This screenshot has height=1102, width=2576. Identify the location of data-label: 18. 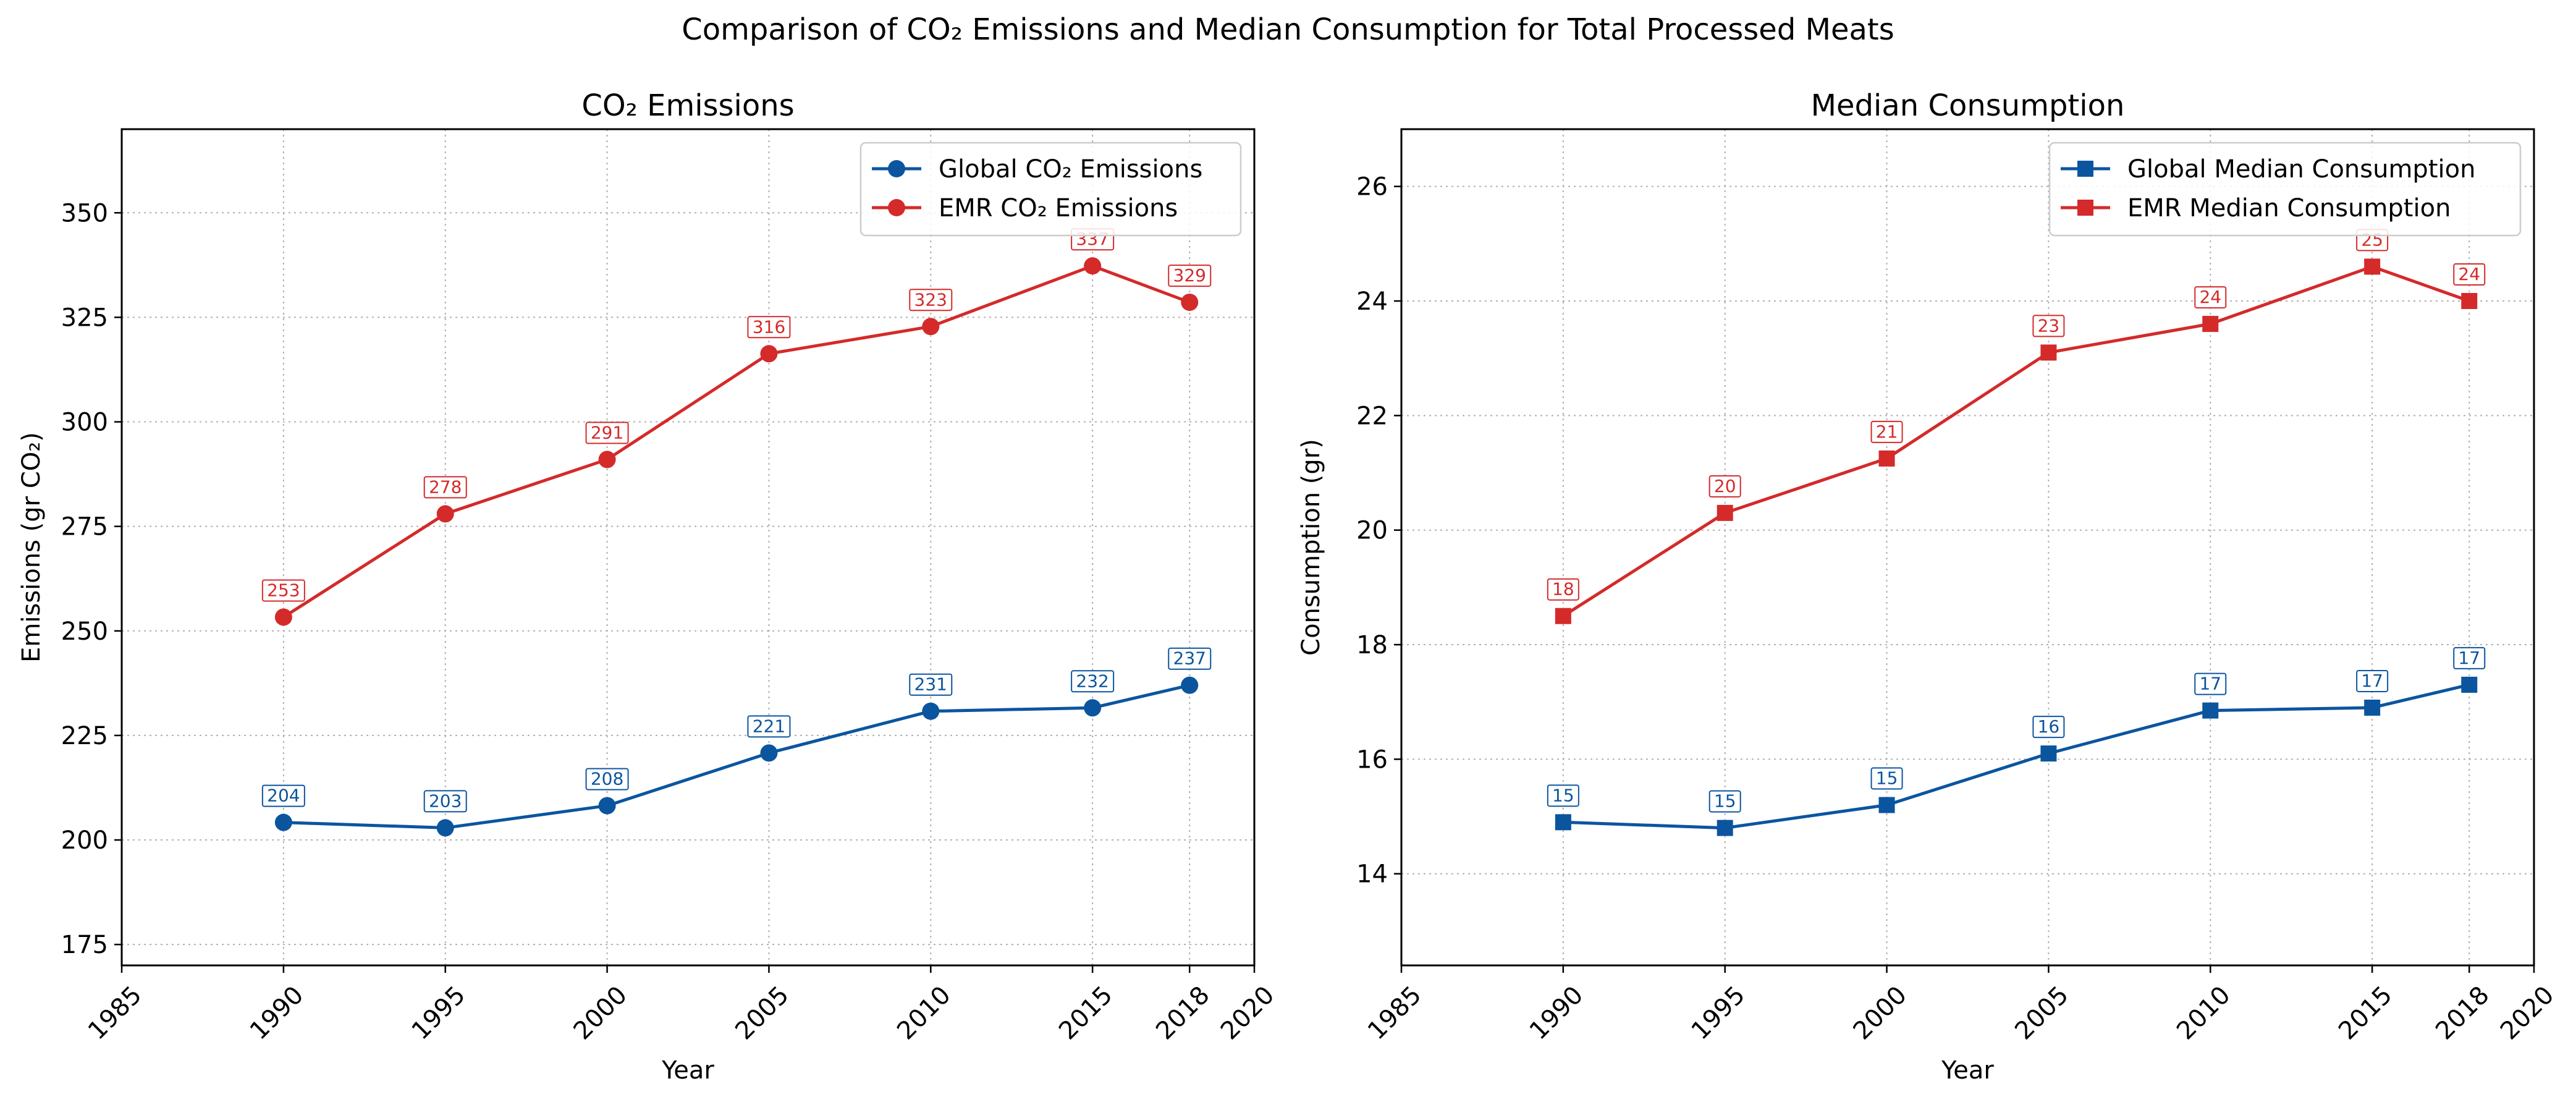
(1563, 589).